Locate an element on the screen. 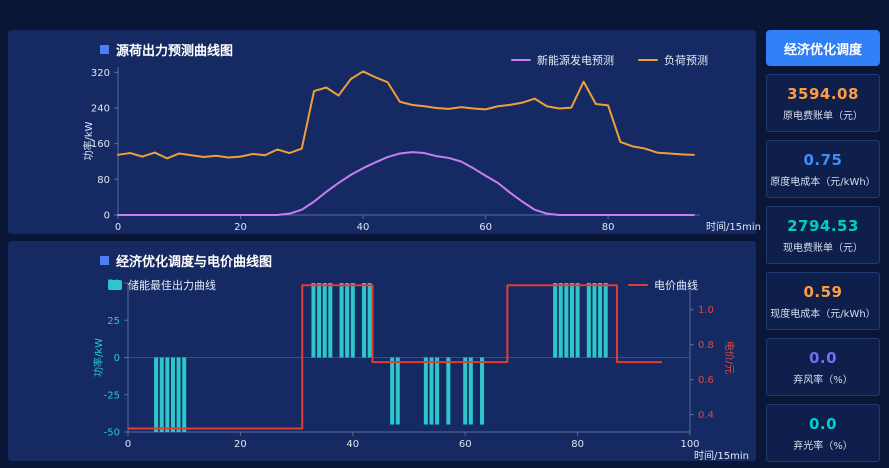 The width and height of the screenshot is (889, 468). stat-card: 2794.53 现电费账单（元） is located at coordinates (823, 235).